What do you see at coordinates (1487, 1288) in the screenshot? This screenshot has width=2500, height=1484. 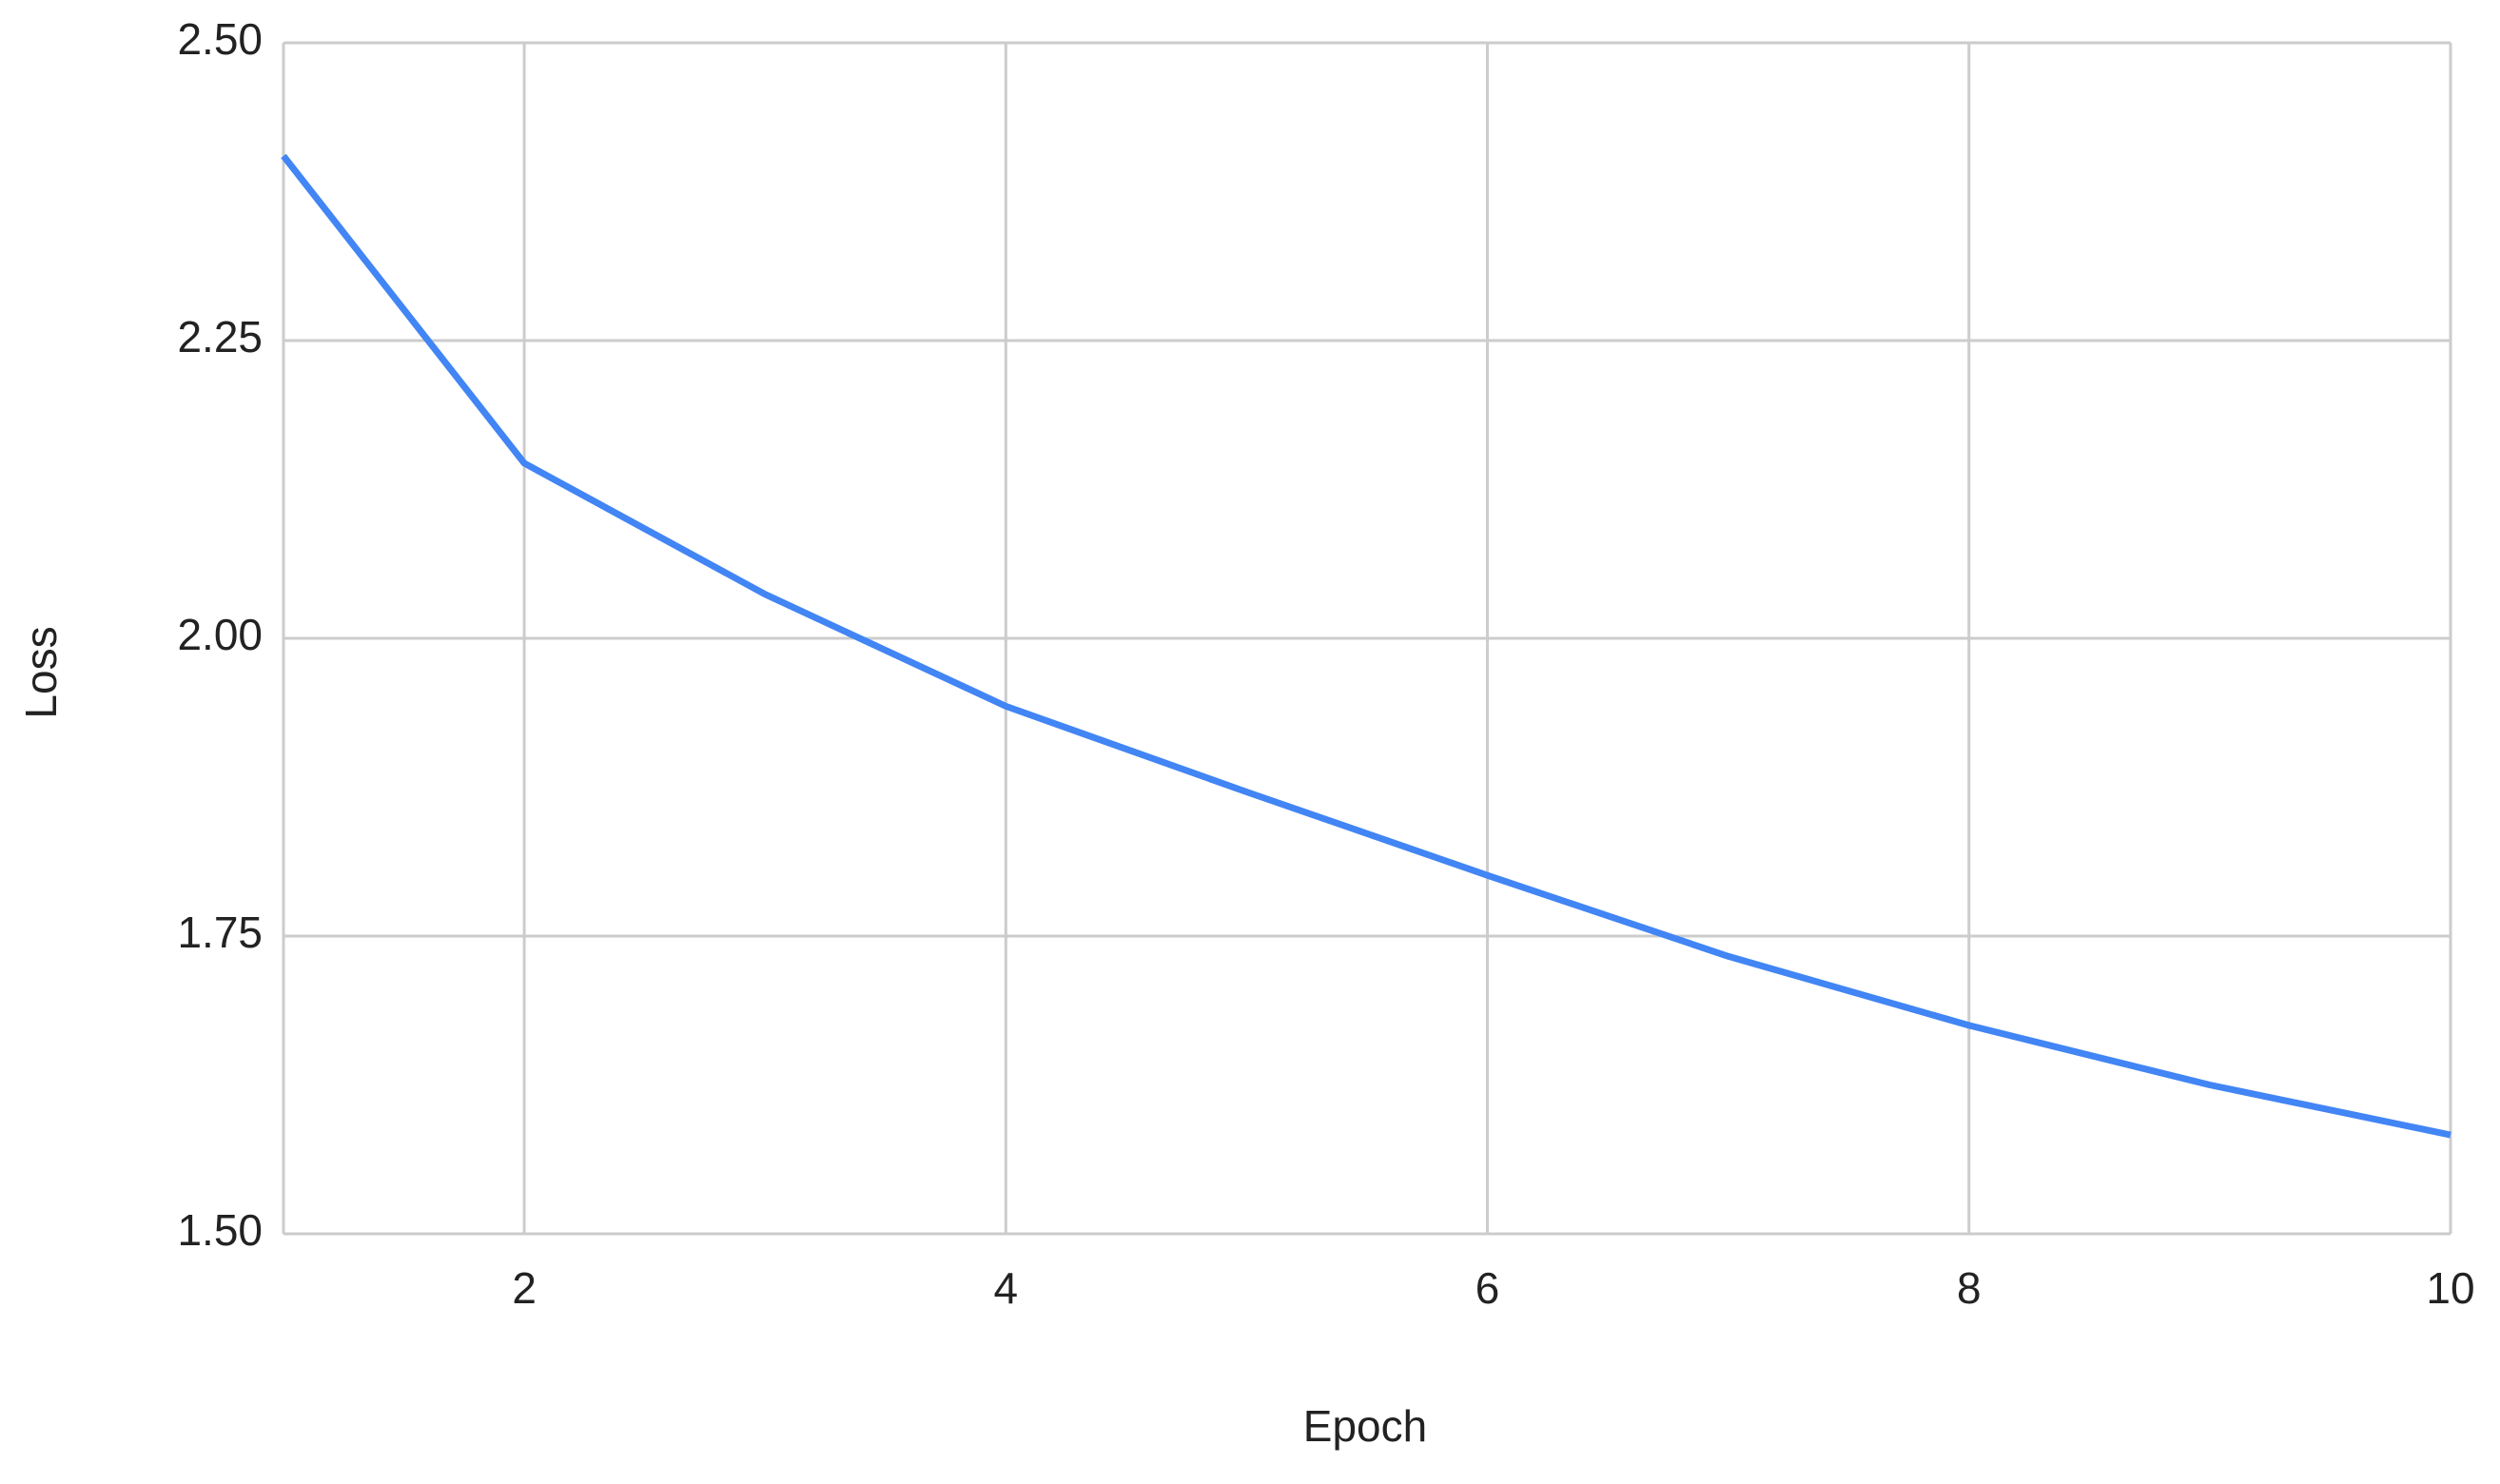 I see `x-tick-label: 6` at bounding box center [1487, 1288].